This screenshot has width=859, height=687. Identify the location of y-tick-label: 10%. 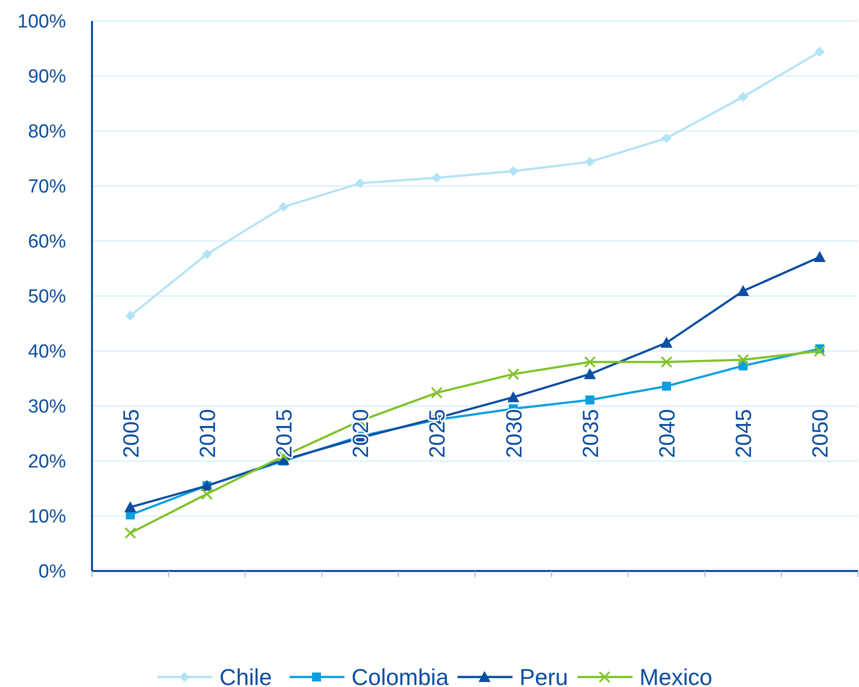
(47, 517).